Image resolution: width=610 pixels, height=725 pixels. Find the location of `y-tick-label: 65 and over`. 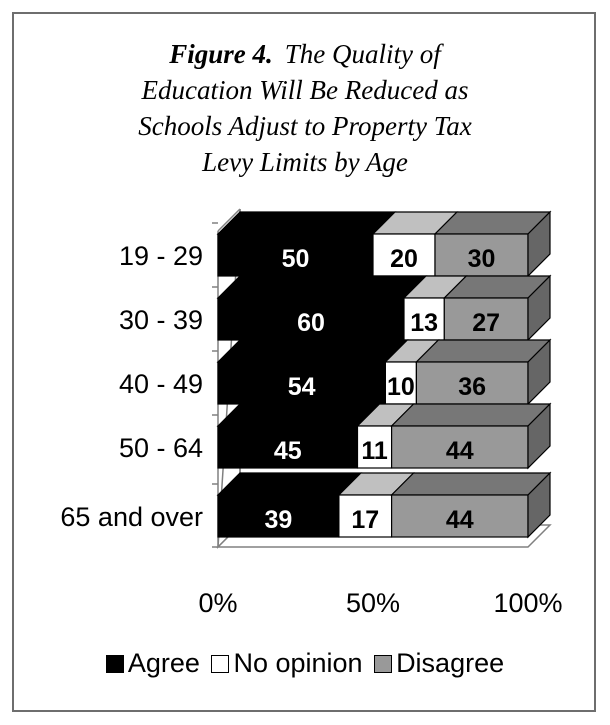

y-tick-label: 65 and over is located at coordinates (131, 517).